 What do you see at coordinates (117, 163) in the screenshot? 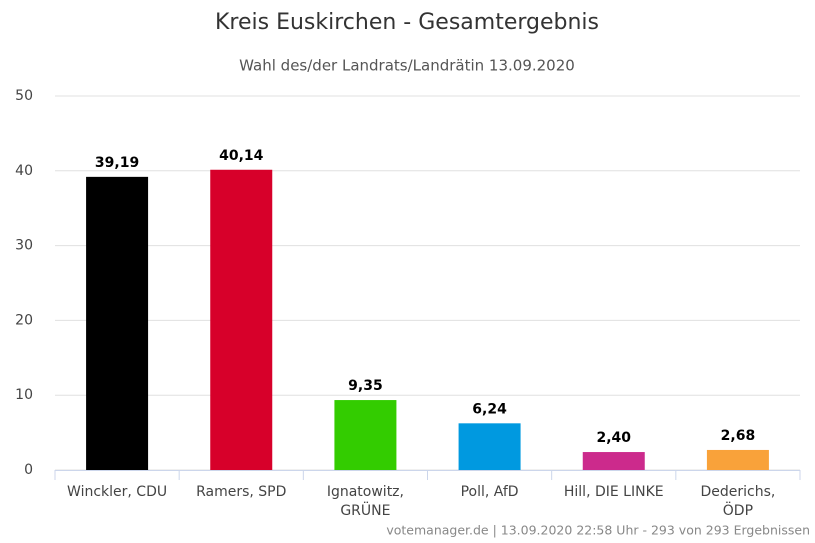
I see `value-label: 39,19` at bounding box center [117, 163].